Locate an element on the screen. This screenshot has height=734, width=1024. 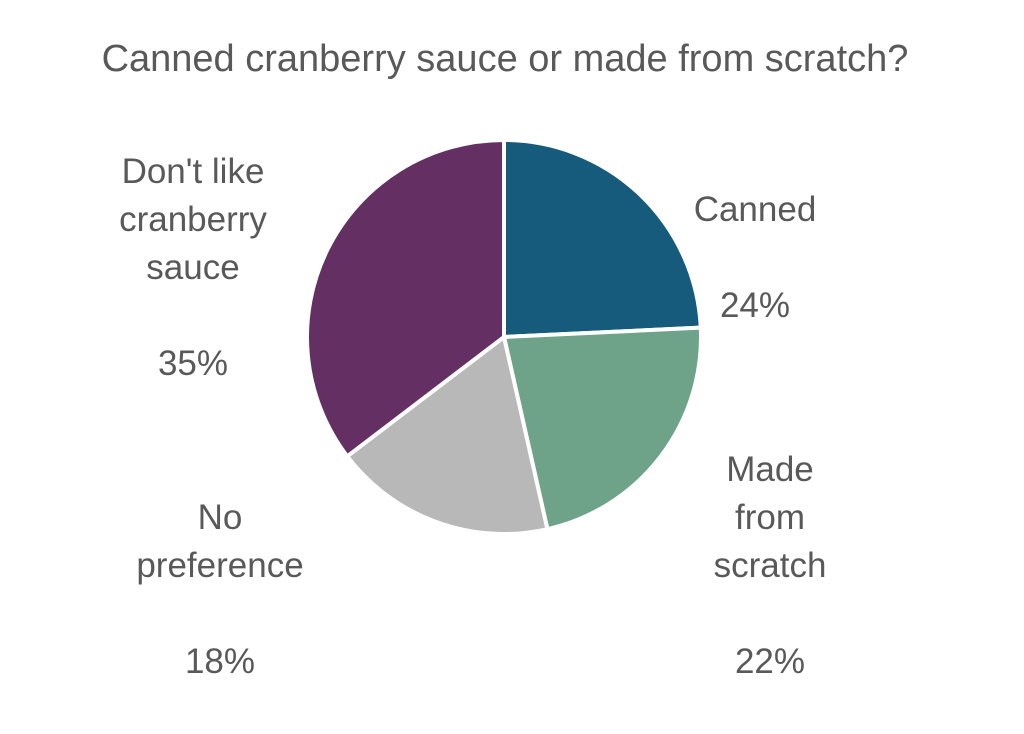
slice-name: Don't like cranberry sauce is located at coordinates (193, 219).